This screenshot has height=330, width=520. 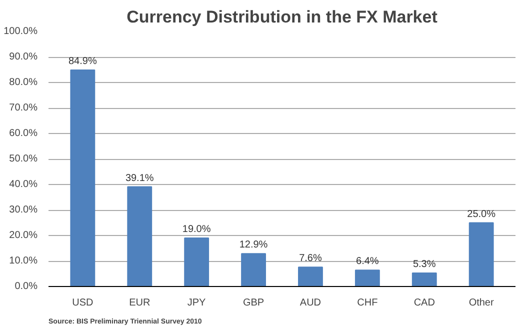 I want to click on data-label: 84.9%, so click(x=82, y=62).